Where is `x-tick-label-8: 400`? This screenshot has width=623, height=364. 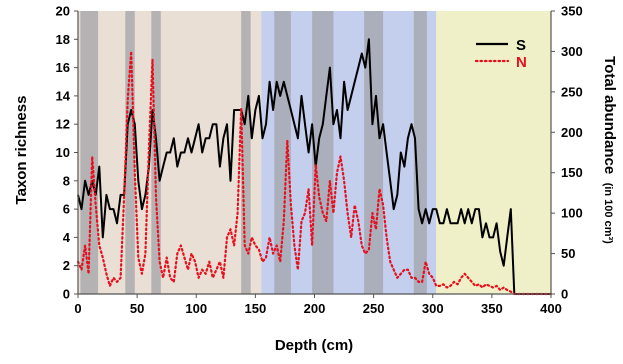
x-tick-label-8: 400 is located at coordinates (551, 308).